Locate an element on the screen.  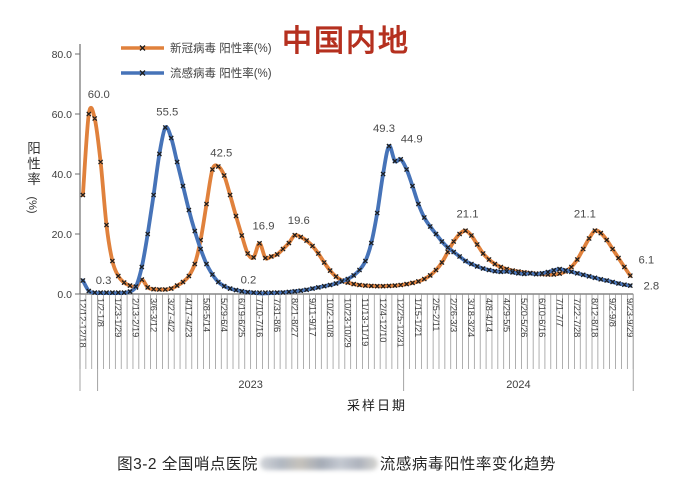
x-tick-label: 7/10-7/16 is located at coordinates (259, 317).